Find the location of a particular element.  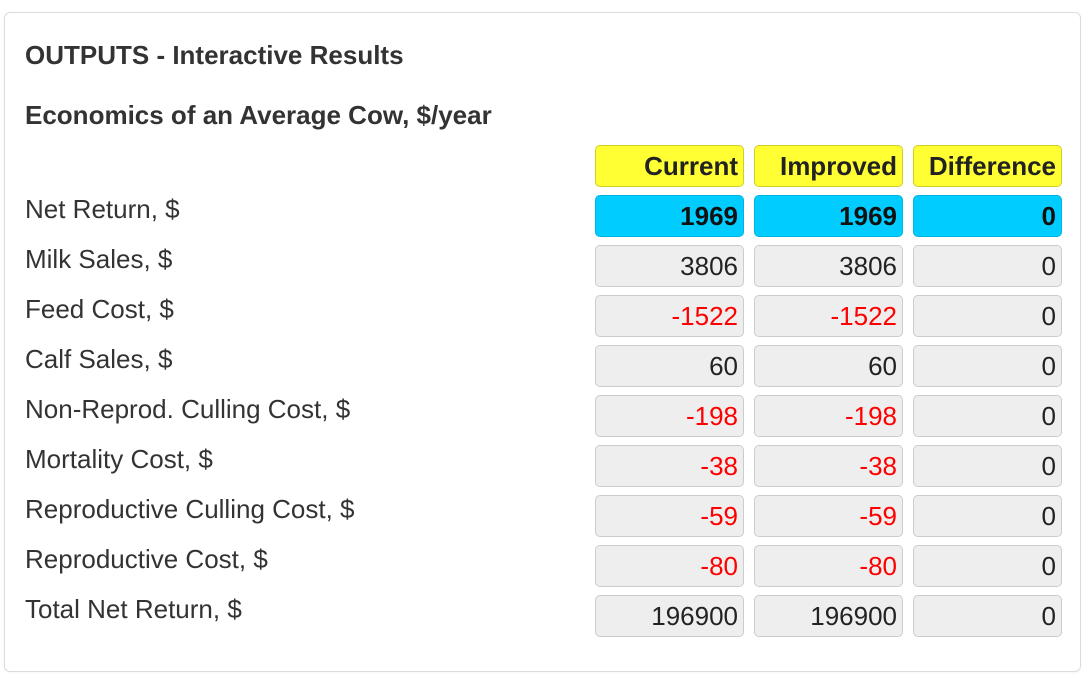

table-row-reproductive-cost: Reproductive Cost, $ -80 -80 0 is located at coordinates (542, 569).